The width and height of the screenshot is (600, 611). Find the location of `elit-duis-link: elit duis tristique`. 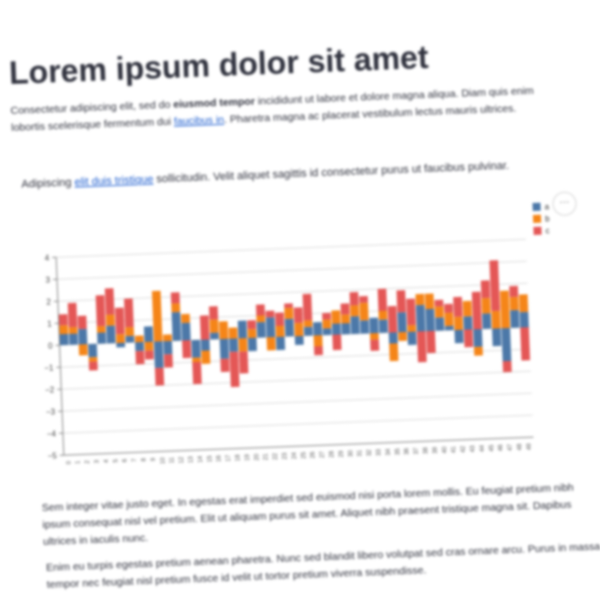

elit-duis-link: elit duis tristique is located at coordinates (113, 181).